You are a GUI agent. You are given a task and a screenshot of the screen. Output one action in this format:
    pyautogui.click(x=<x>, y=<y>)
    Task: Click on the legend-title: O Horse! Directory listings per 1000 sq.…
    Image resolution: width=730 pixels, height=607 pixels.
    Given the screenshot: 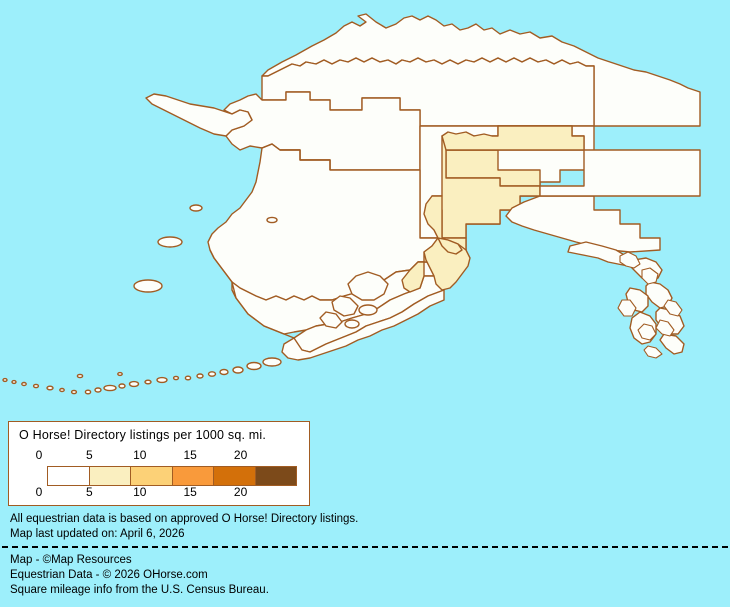 What is the action you would take?
    pyautogui.click(x=143, y=435)
    